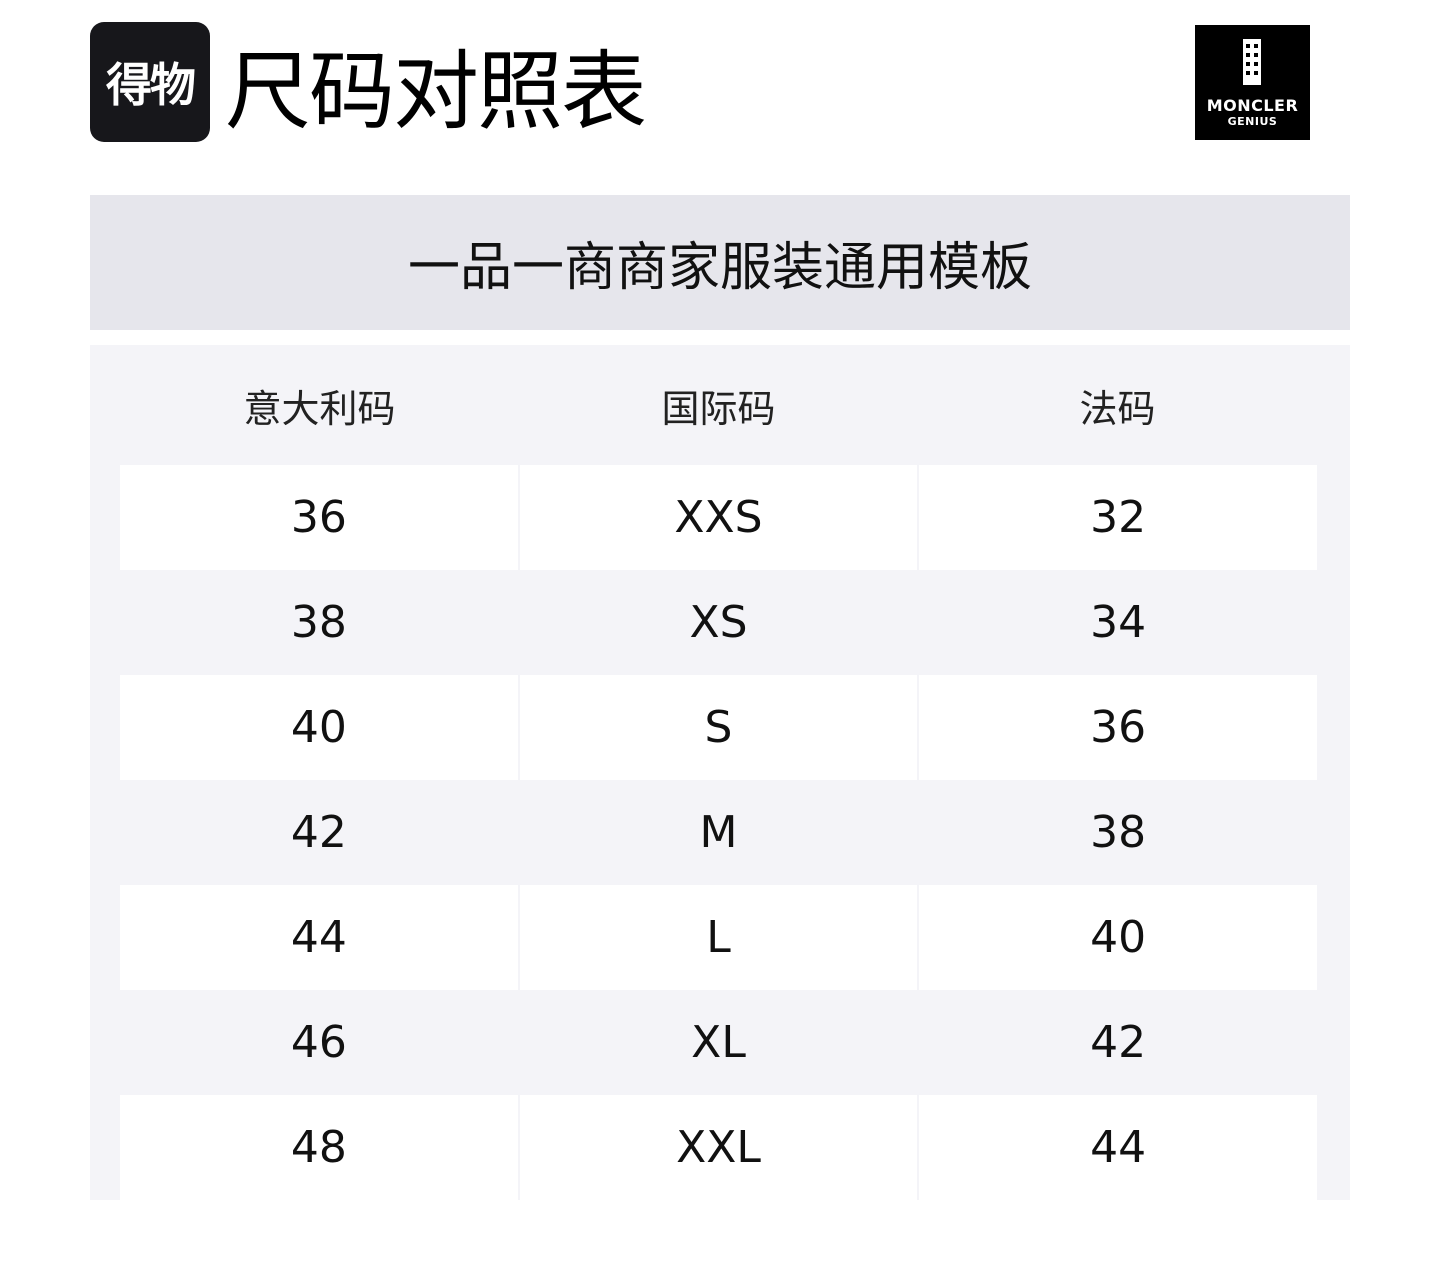 The image size is (1440, 1281). What do you see at coordinates (1252, 121) in the screenshot?
I see `logo-line2: GENIUS` at bounding box center [1252, 121].